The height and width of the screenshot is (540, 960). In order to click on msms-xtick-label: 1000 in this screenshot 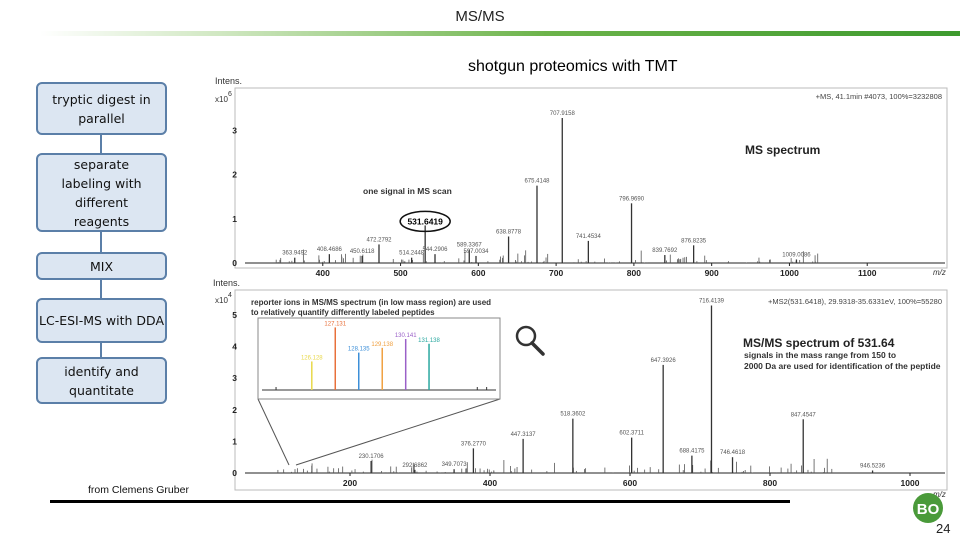, I will do `click(910, 483)`.